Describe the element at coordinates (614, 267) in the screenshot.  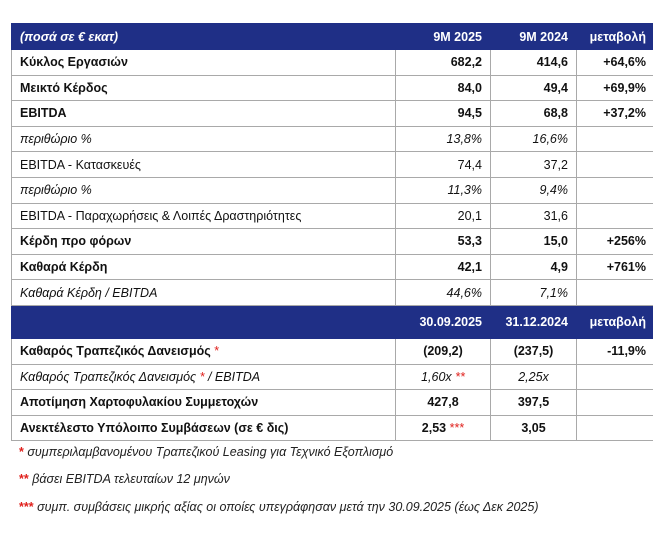
I see `row-change: +761%` at that location.